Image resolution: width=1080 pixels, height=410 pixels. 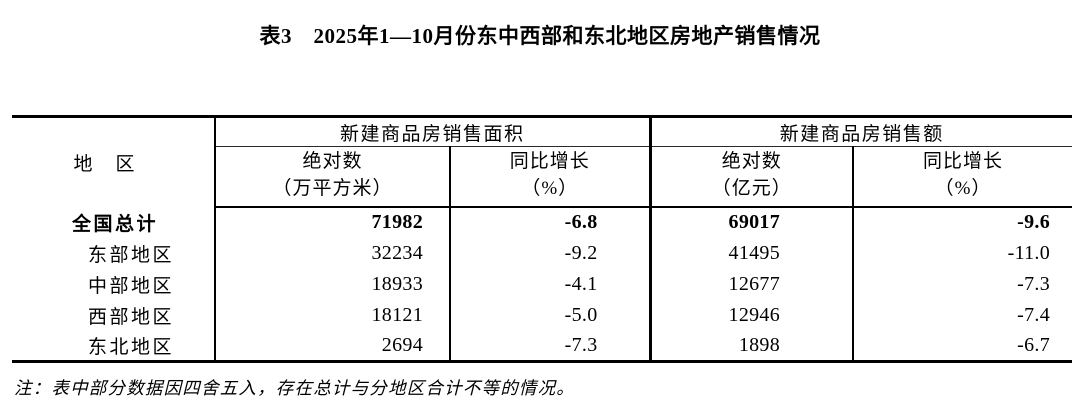 I want to click on cell-region: 东北地区, so click(x=114, y=346).